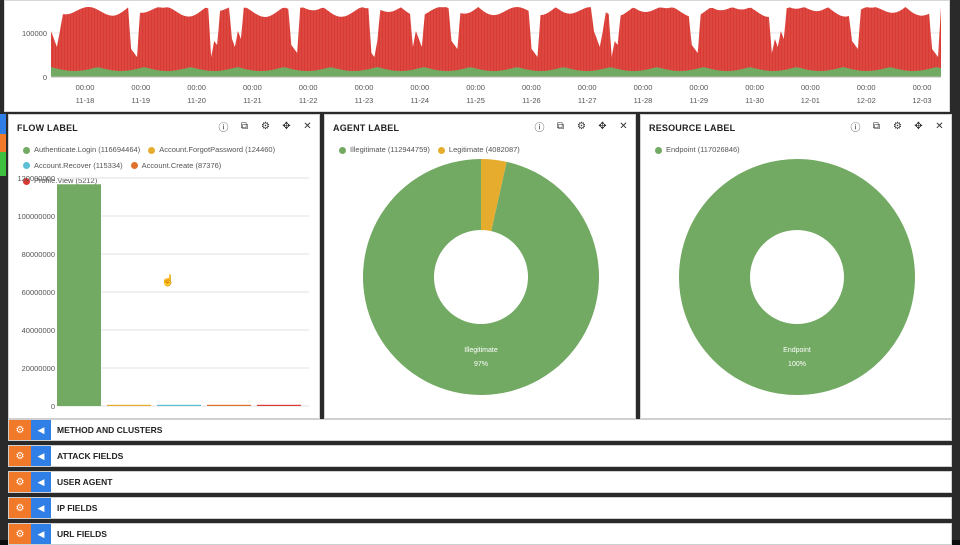 The height and width of the screenshot is (545, 960). What do you see at coordinates (390, 149) in the screenshot?
I see `legend-label: Illegitimate (112944759)` at bounding box center [390, 149].